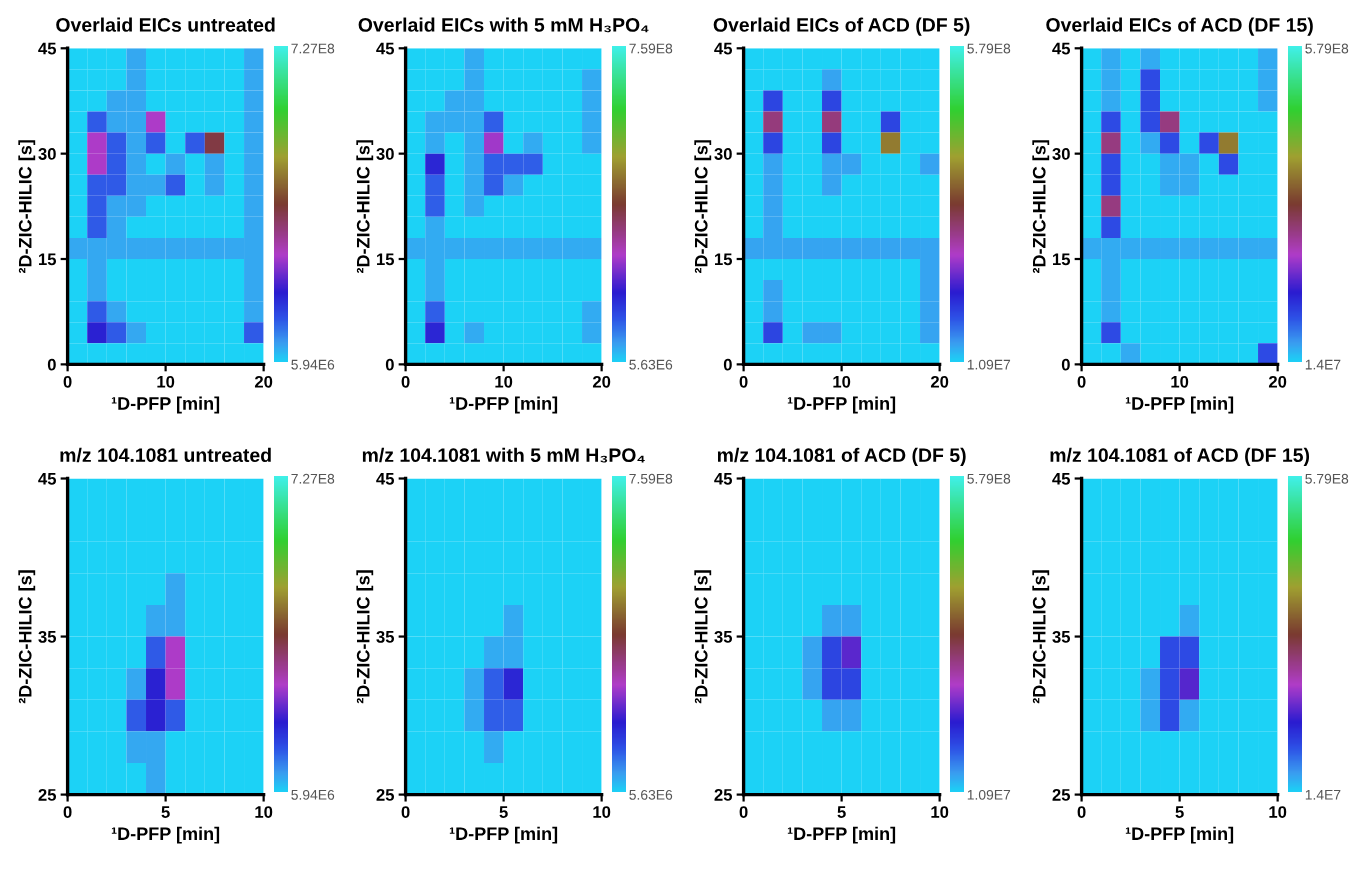  What do you see at coordinates (503, 25) in the screenshot?
I see `chart-title: Overlaid EICs with 5 mM H₃PO₄` at bounding box center [503, 25].